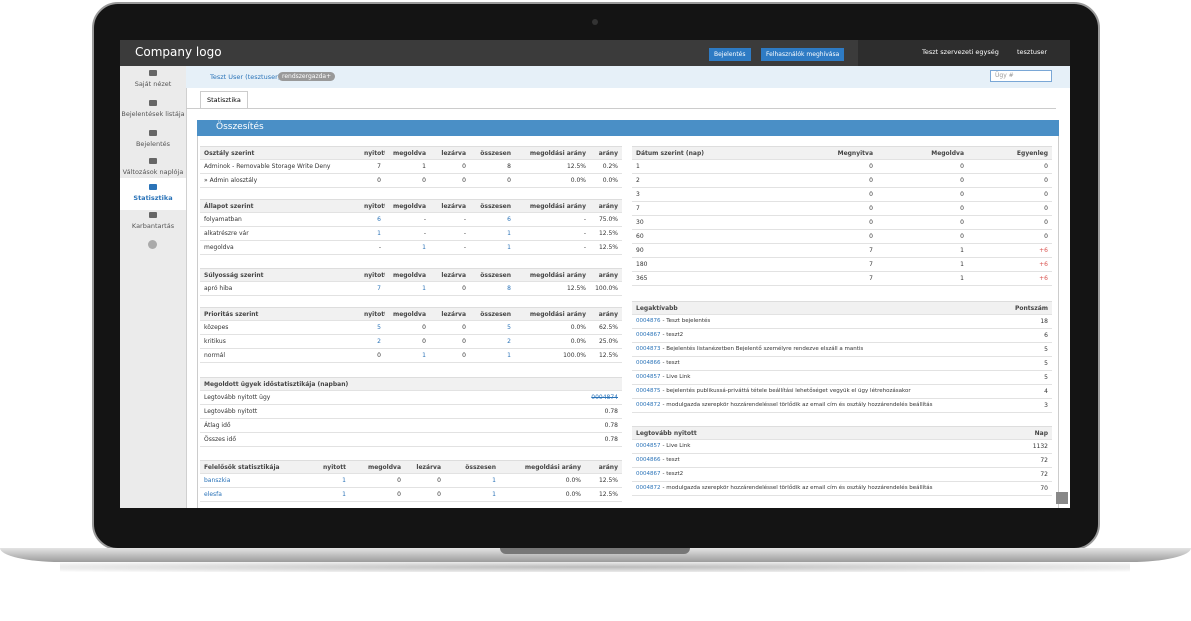 The height and width of the screenshot is (621, 1191). I want to click on table-cell: banszkia, so click(217, 480).